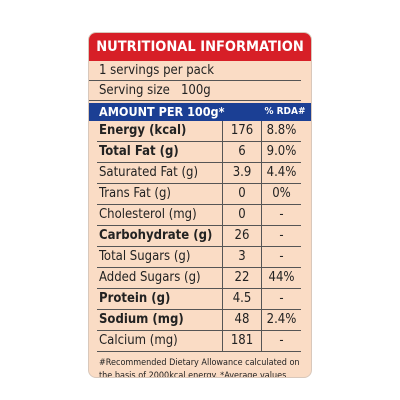  What do you see at coordinates (200, 47) in the screenshot?
I see `title: NUTRITIONAL INFORMATION` at bounding box center [200, 47].